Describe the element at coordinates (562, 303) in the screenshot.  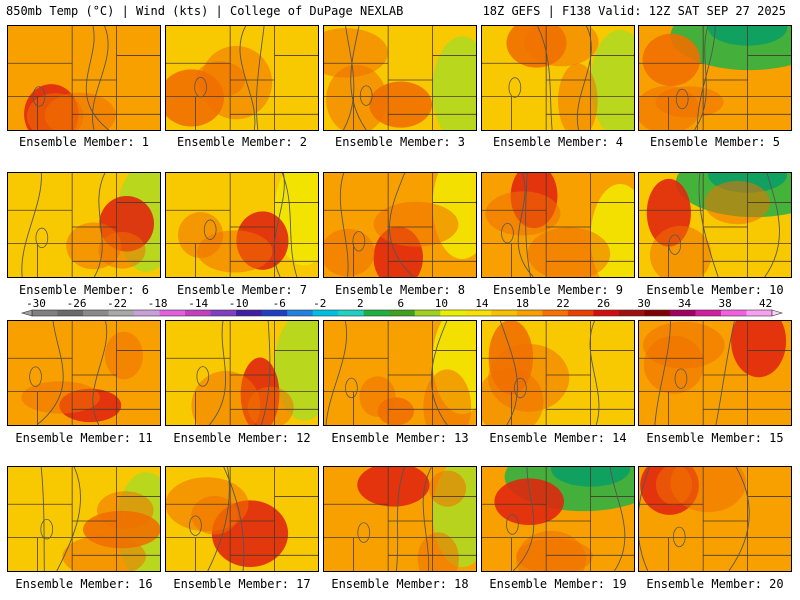
I see `colorbar-tick-label: 22` at that location.